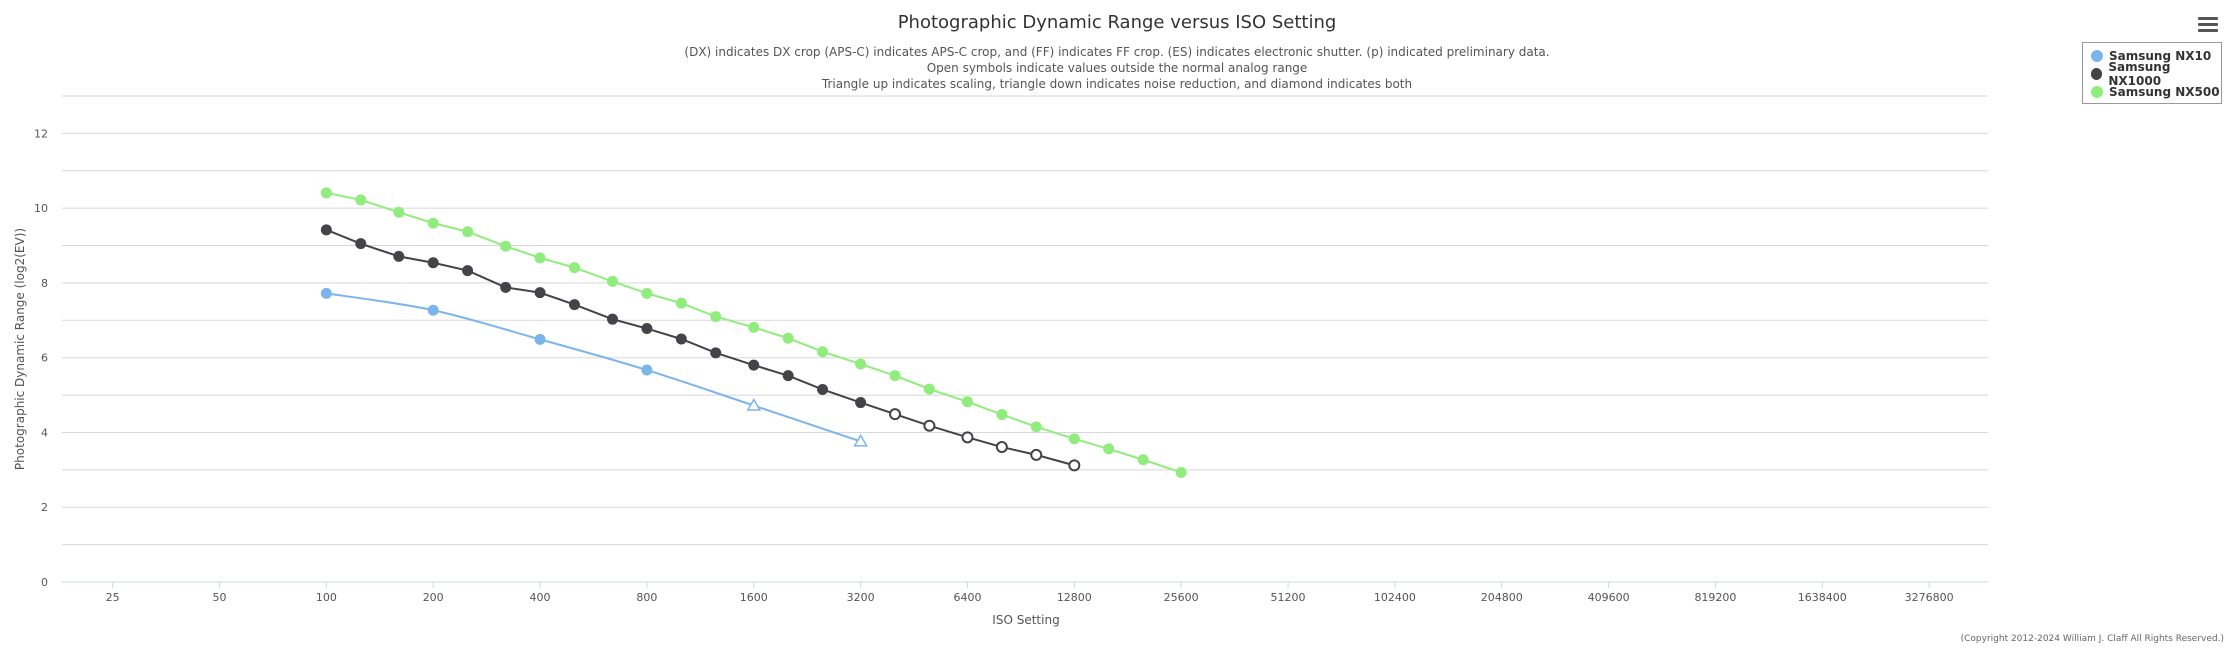  What do you see at coordinates (2164, 91) in the screenshot?
I see `legend-label-nx500: Samsung NX500` at bounding box center [2164, 91].